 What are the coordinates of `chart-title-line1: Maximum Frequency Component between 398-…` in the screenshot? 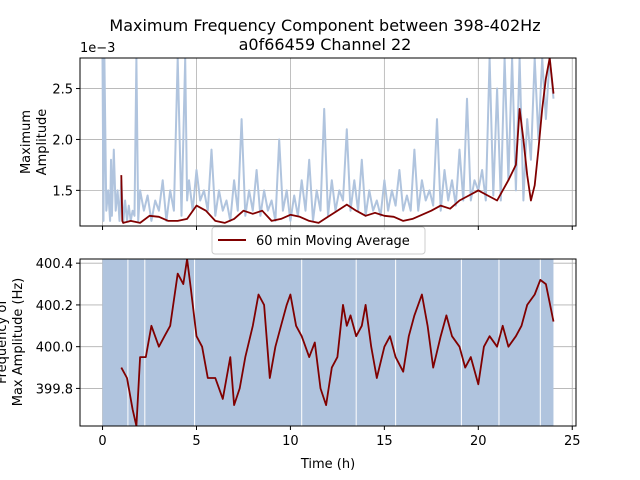 It's located at (324, 25).